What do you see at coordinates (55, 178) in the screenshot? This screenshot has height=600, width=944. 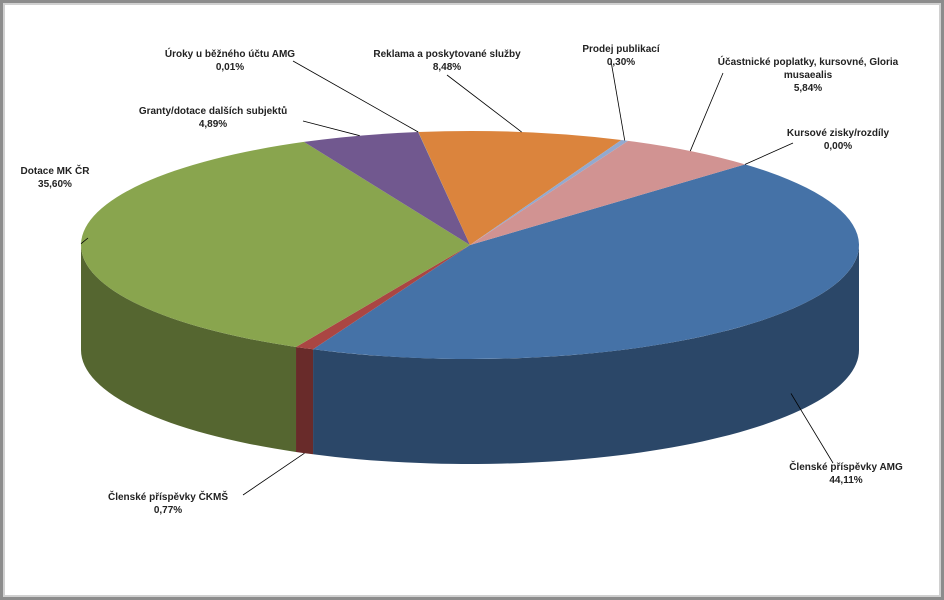 I see `data-label: Dotace MK ČR 35,60%` at bounding box center [55, 178].